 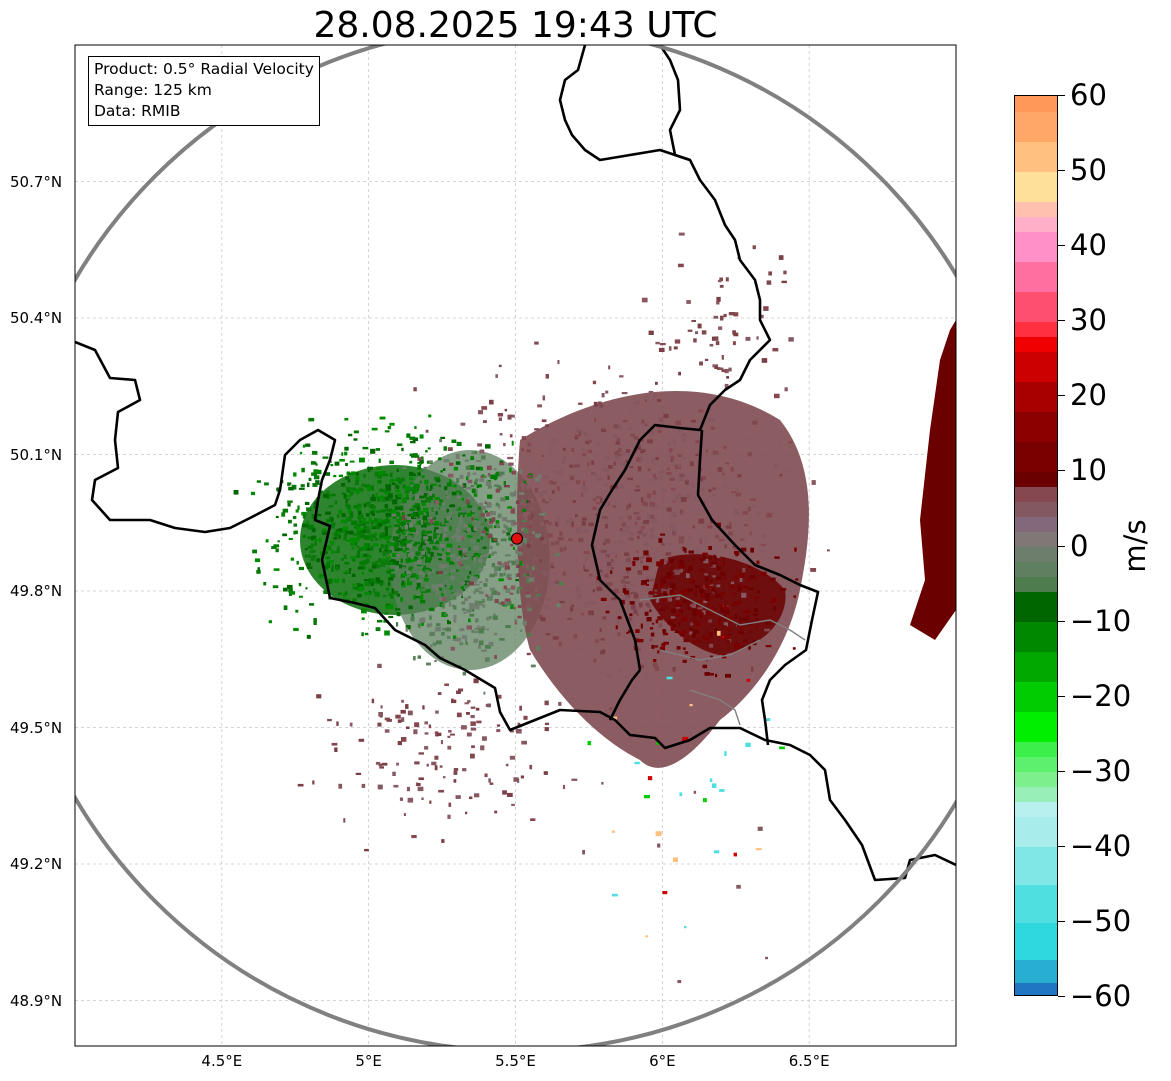 I want to click on colorbar-tick-label: −30, so click(x=1101, y=770).